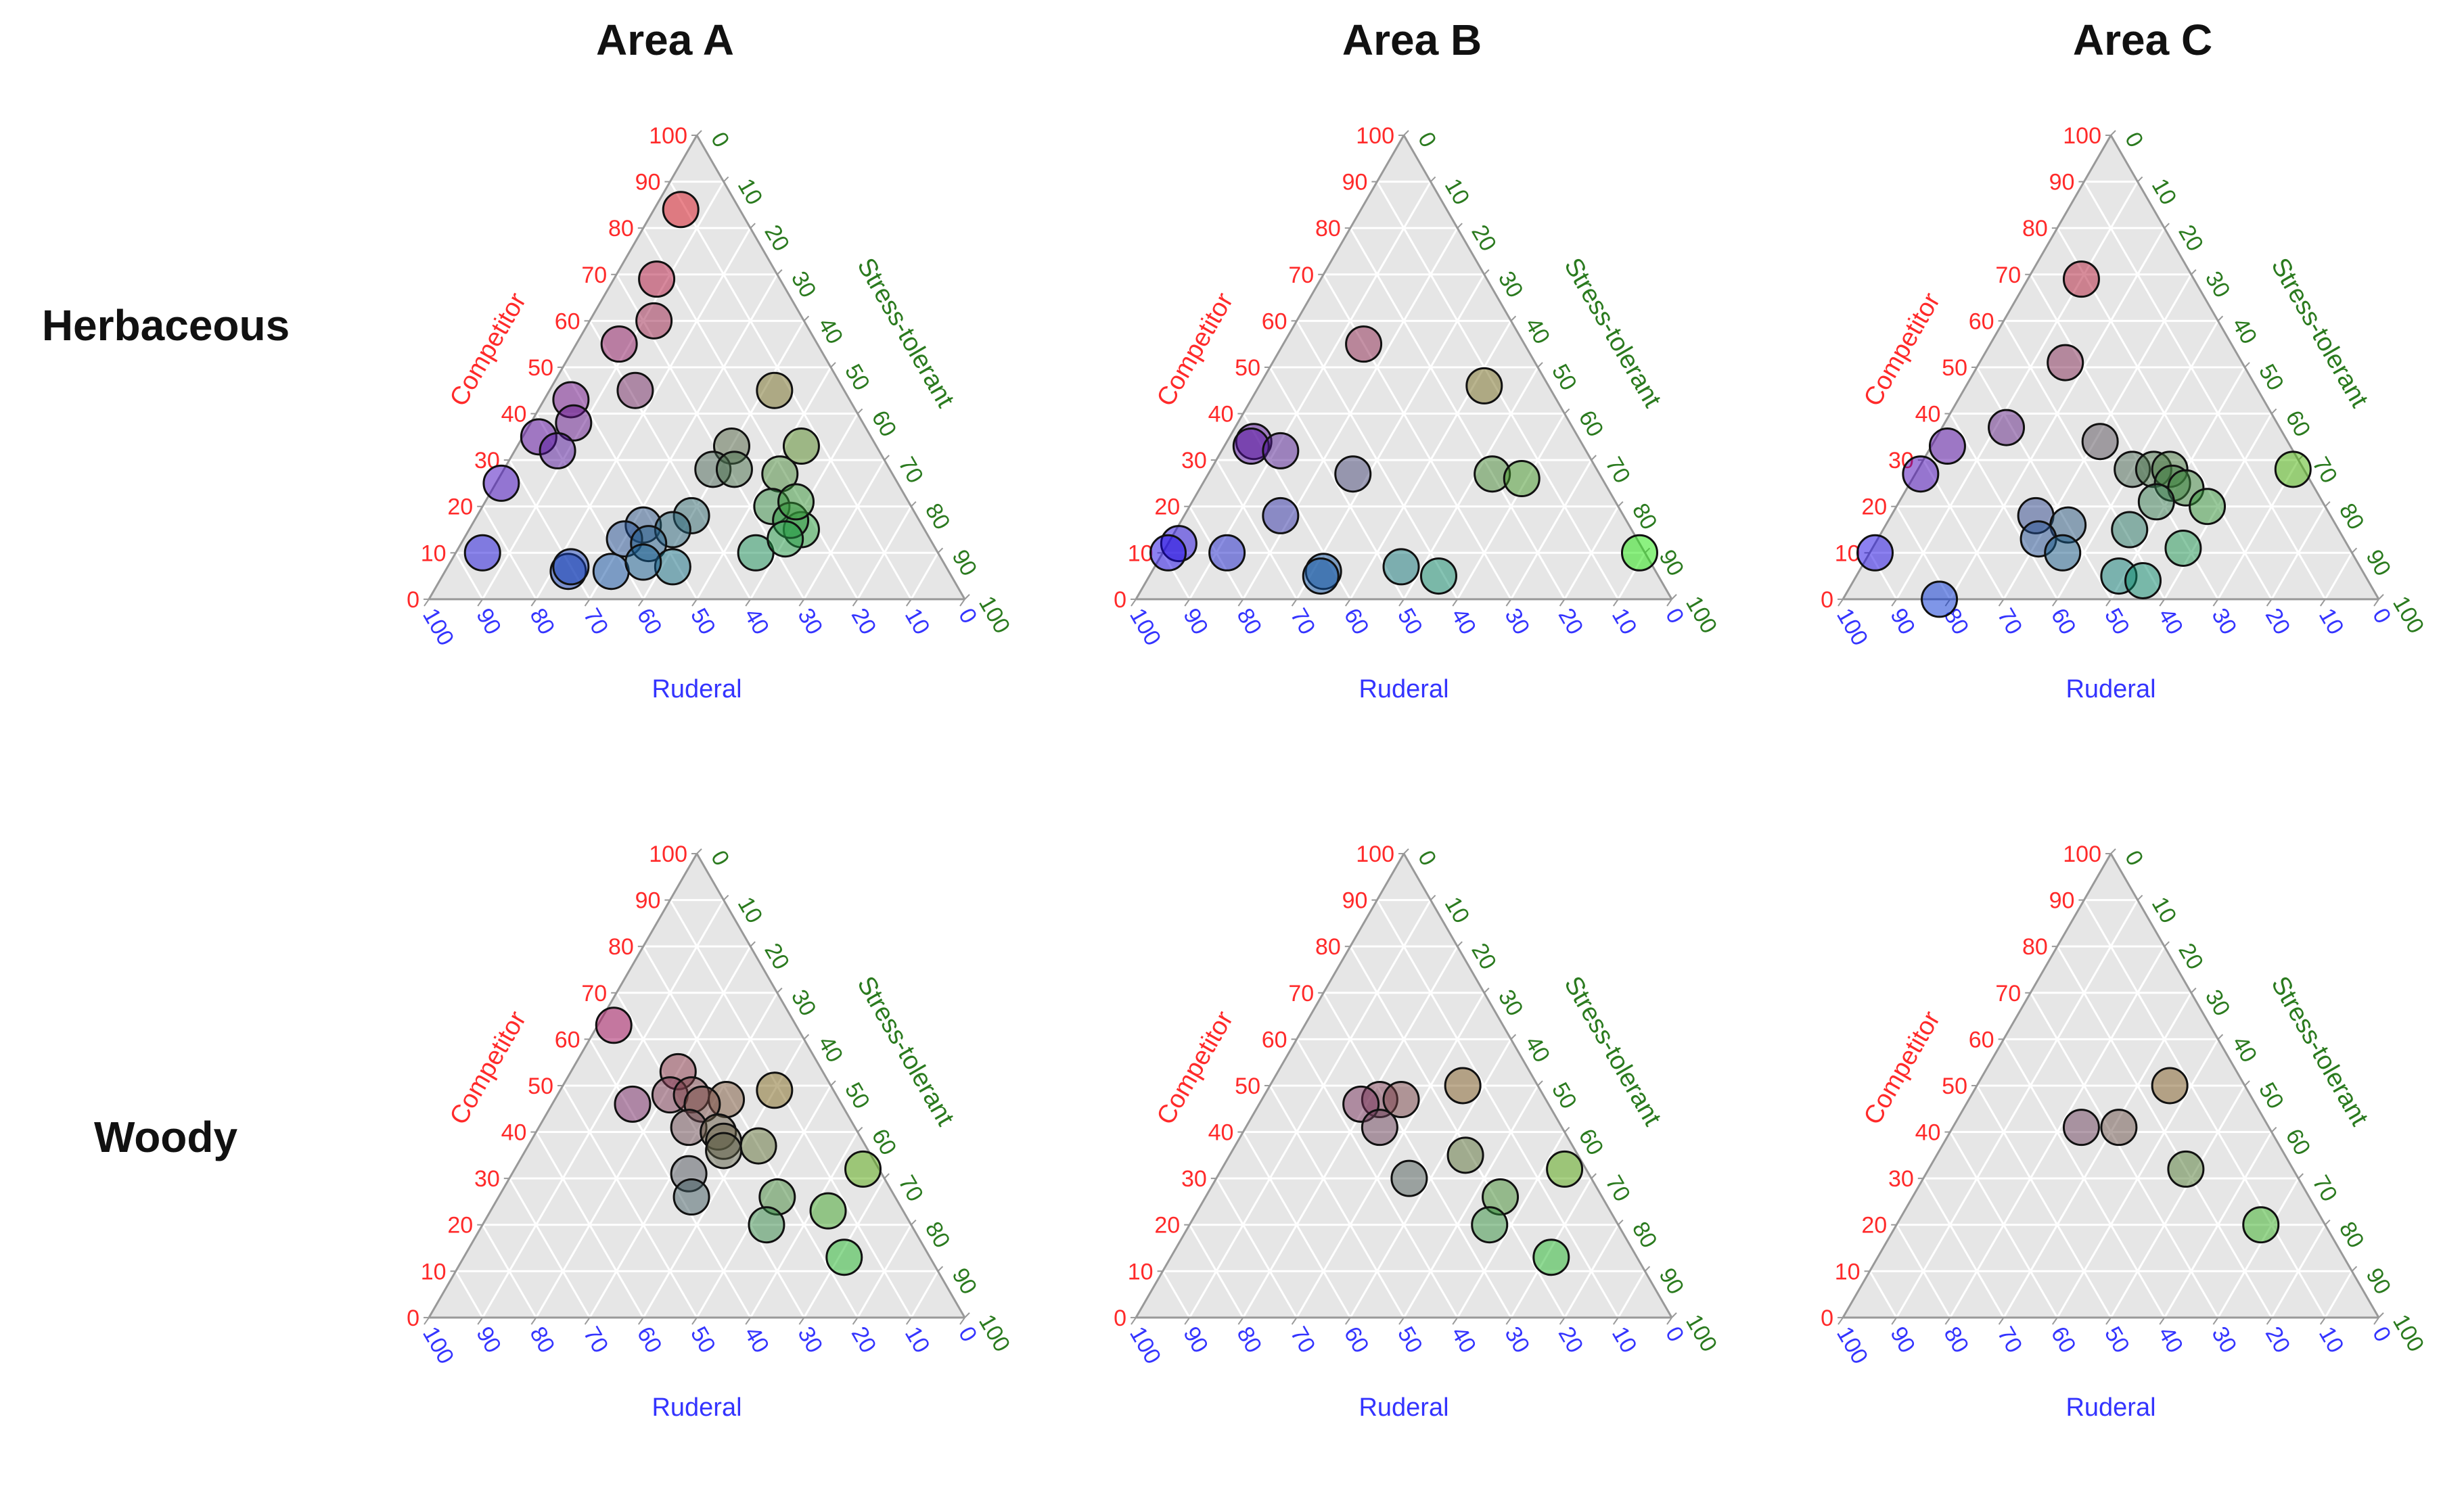 Image resolution: width=2464 pixels, height=1503 pixels. What do you see at coordinates (165, 325) in the screenshot?
I see `row-title-herbaceous: Herbaceous` at bounding box center [165, 325].